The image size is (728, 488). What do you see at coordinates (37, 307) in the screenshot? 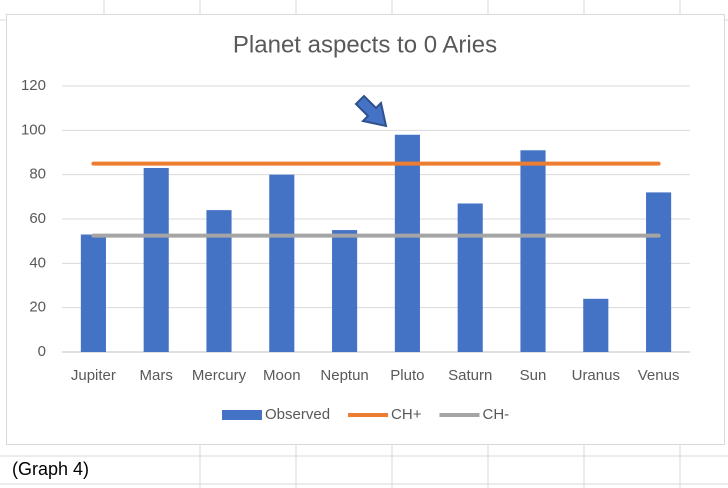
I see `y-tick-label: 20` at bounding box center [37, 307].